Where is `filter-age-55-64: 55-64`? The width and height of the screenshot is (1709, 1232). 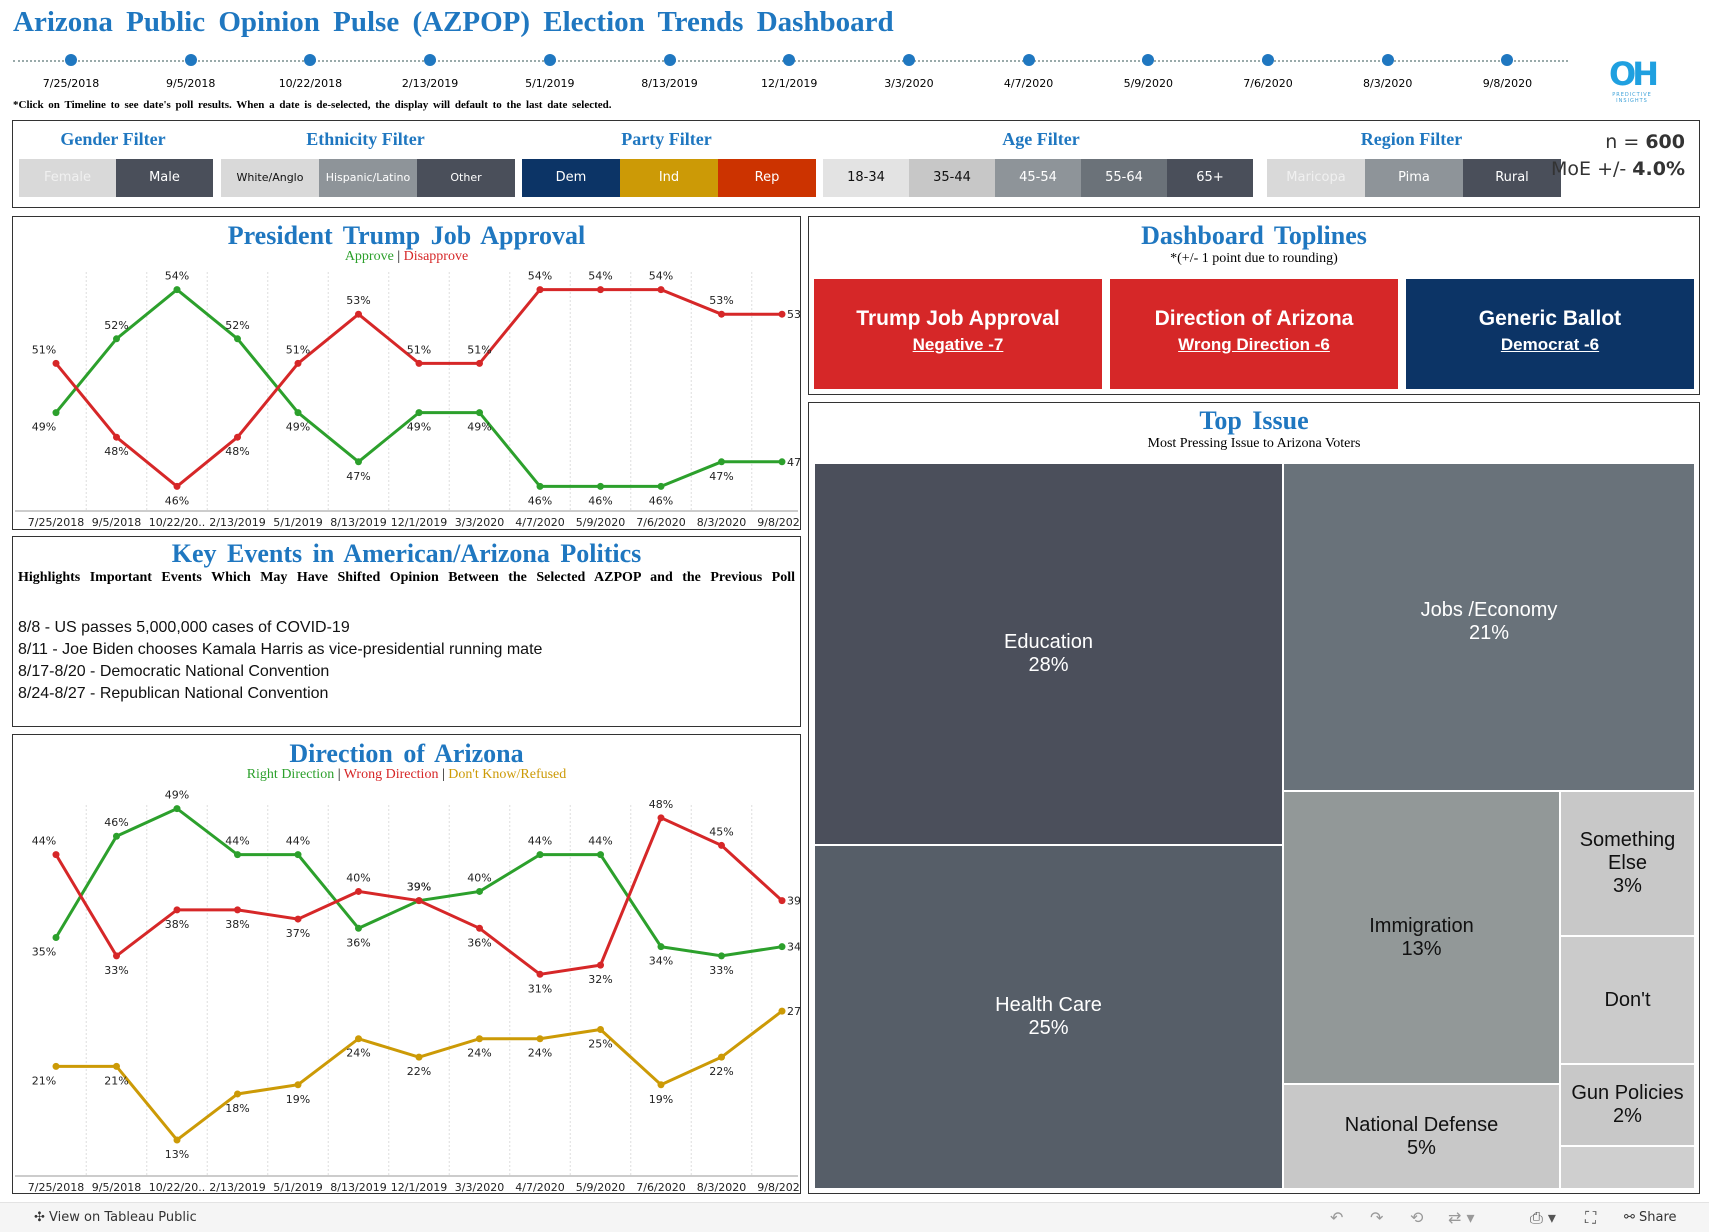
filter-age-55-64: 55-64 is located at coordinates (1124, 178).